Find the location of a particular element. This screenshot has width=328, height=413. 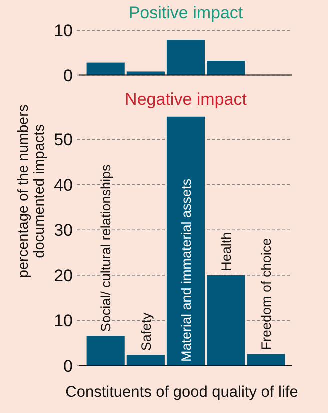

x-axis-title: Constituents of good quality of life is located at coordinates (182, 392).